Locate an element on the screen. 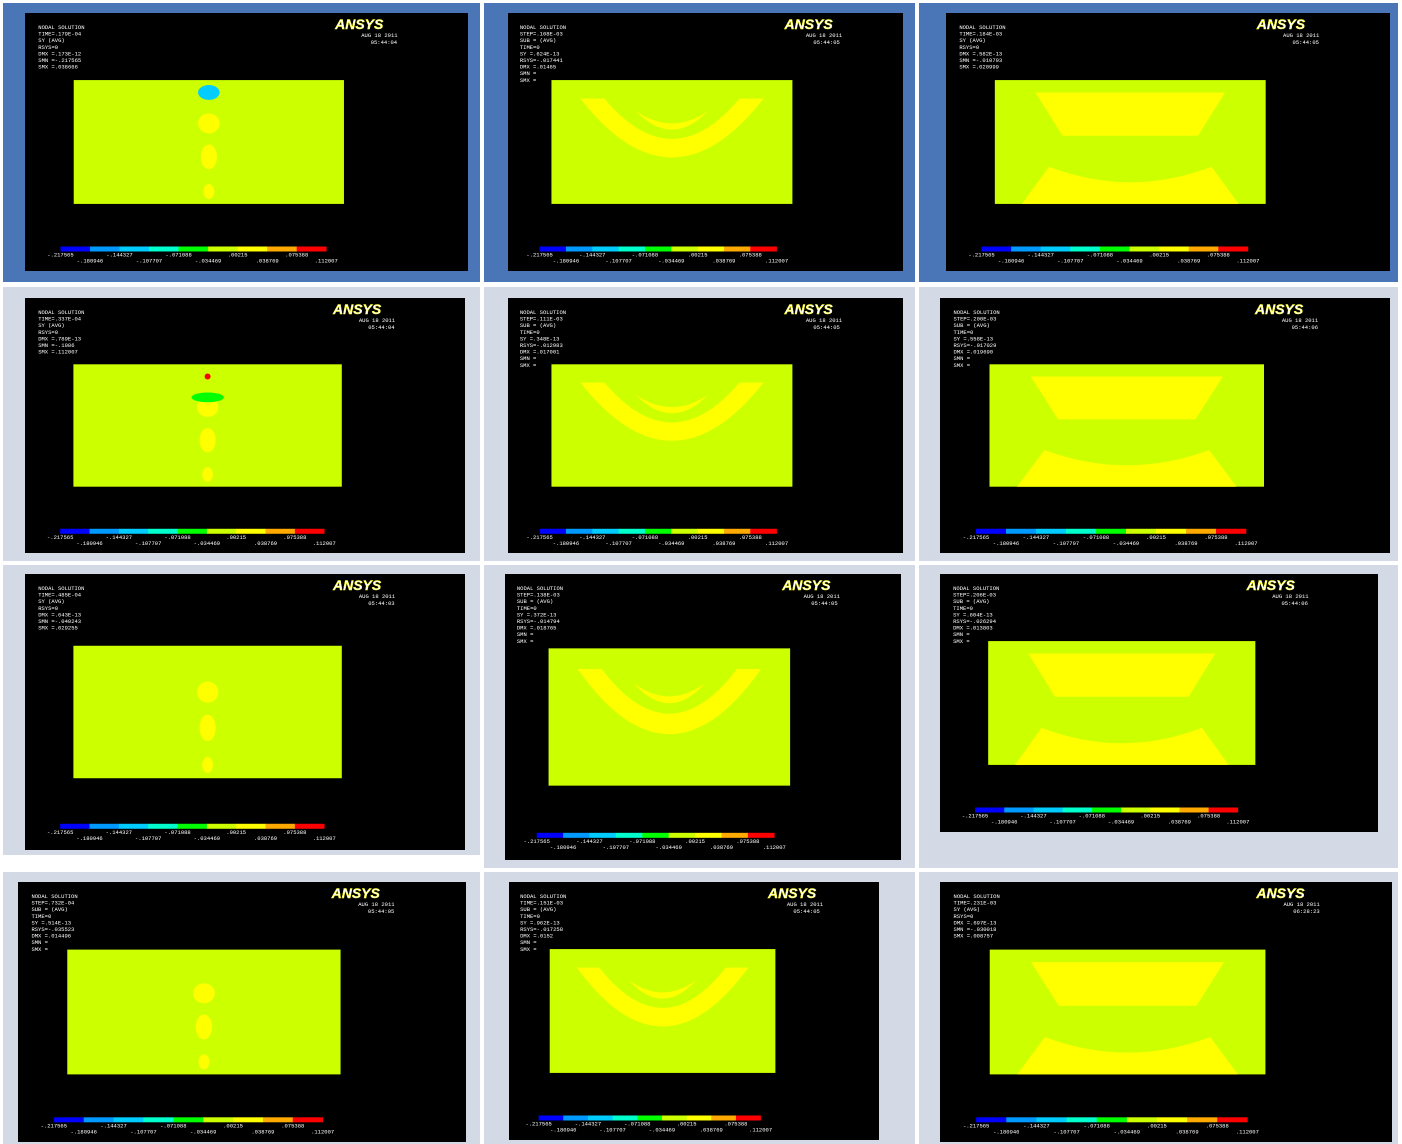  info-line: SMN = is located at coordinates (961, 634).